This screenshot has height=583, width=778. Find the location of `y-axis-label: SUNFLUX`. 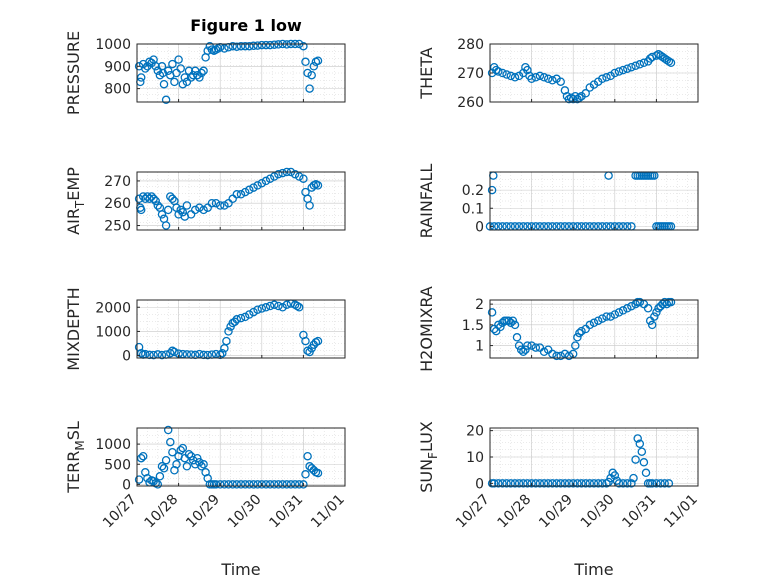

y-axis-label: SUNFLUX is located at coordinates (428, 457).